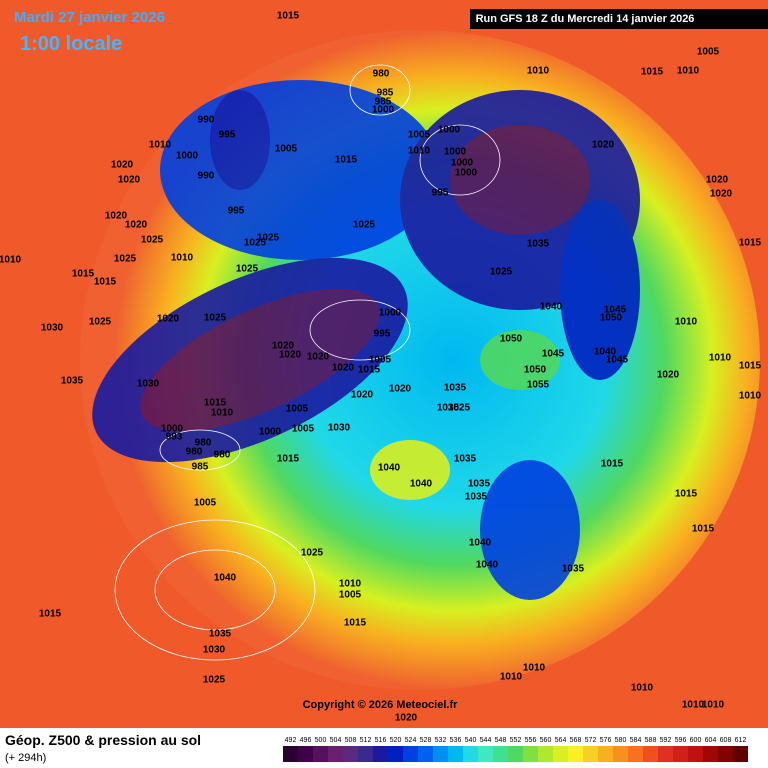  What do you see at coordinates (174, 437) in the screenshot?
I see `isobar-label: 993` at bounding box center [174, 437].